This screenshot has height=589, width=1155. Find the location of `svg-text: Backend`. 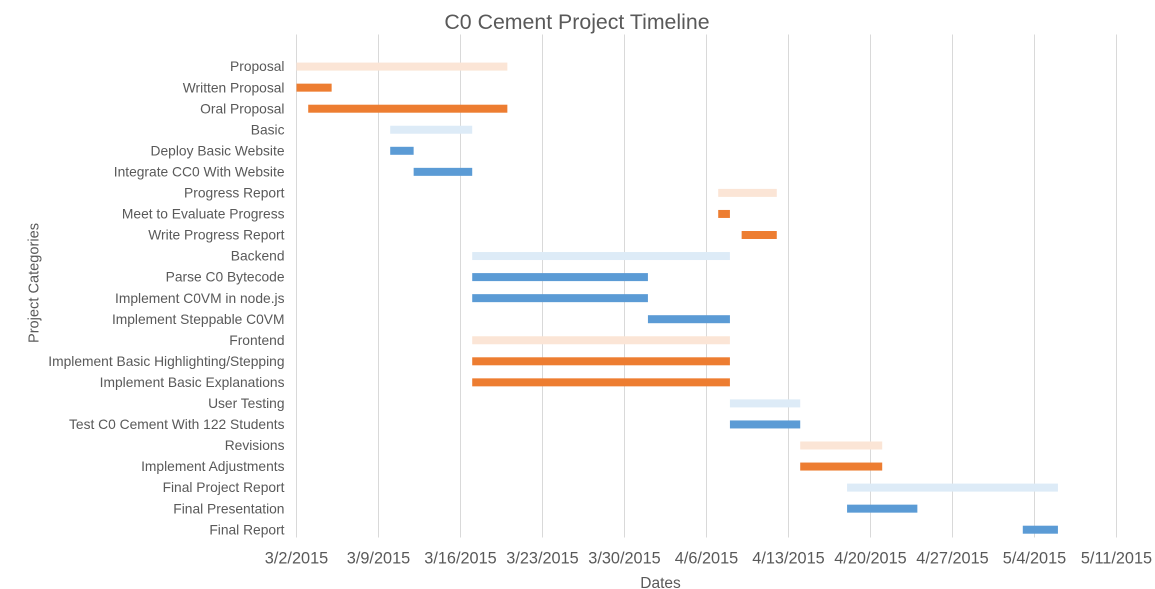

svg-text: Backend is located at coordinates (258, 256).